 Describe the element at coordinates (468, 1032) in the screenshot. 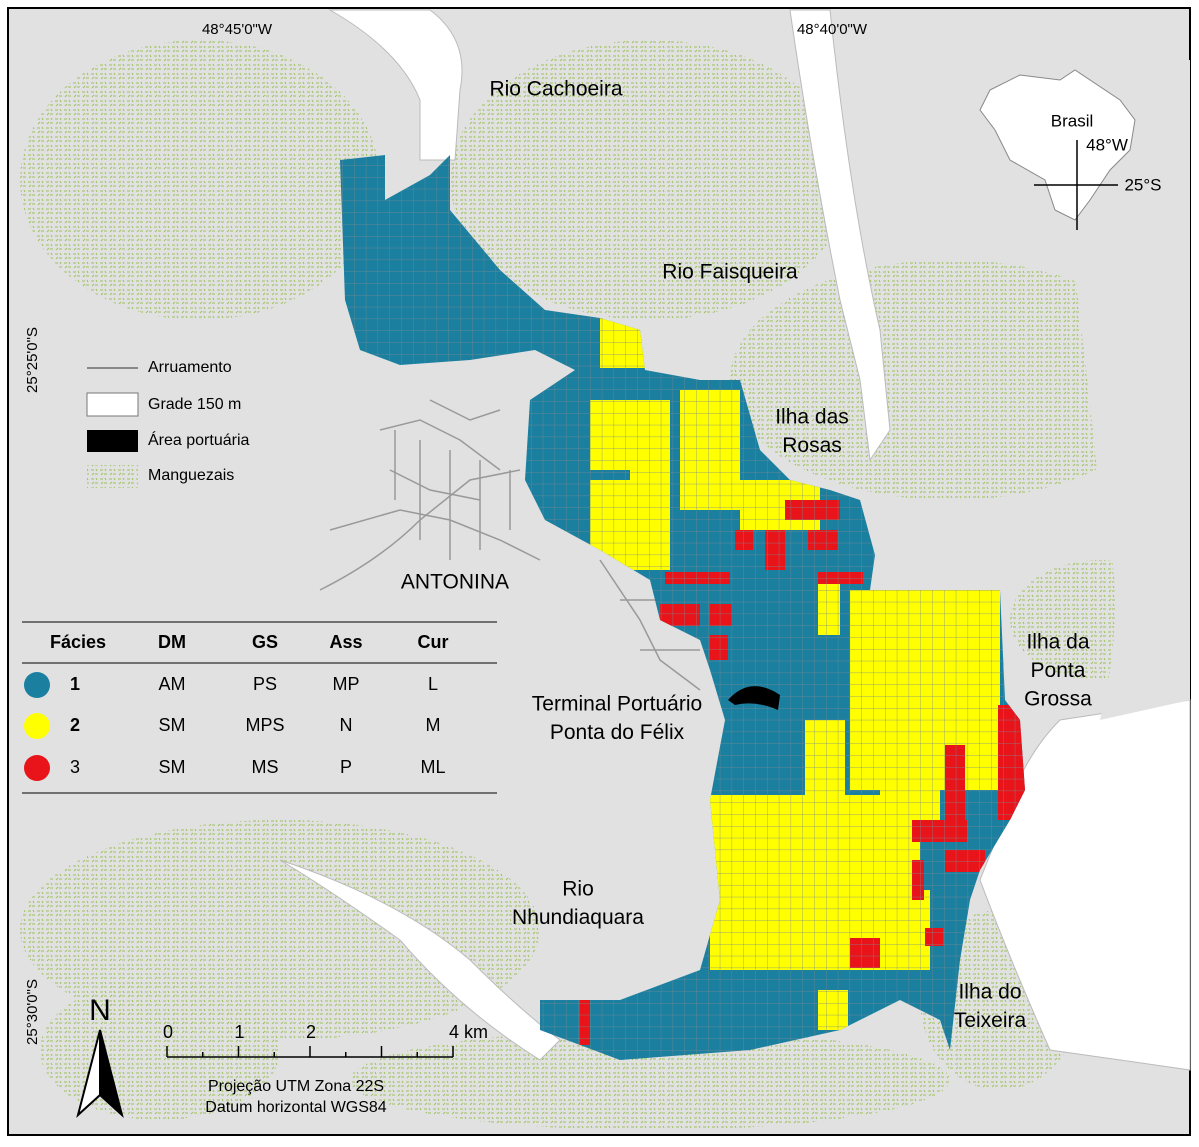

I see `scale-label: 4 km` at that location.